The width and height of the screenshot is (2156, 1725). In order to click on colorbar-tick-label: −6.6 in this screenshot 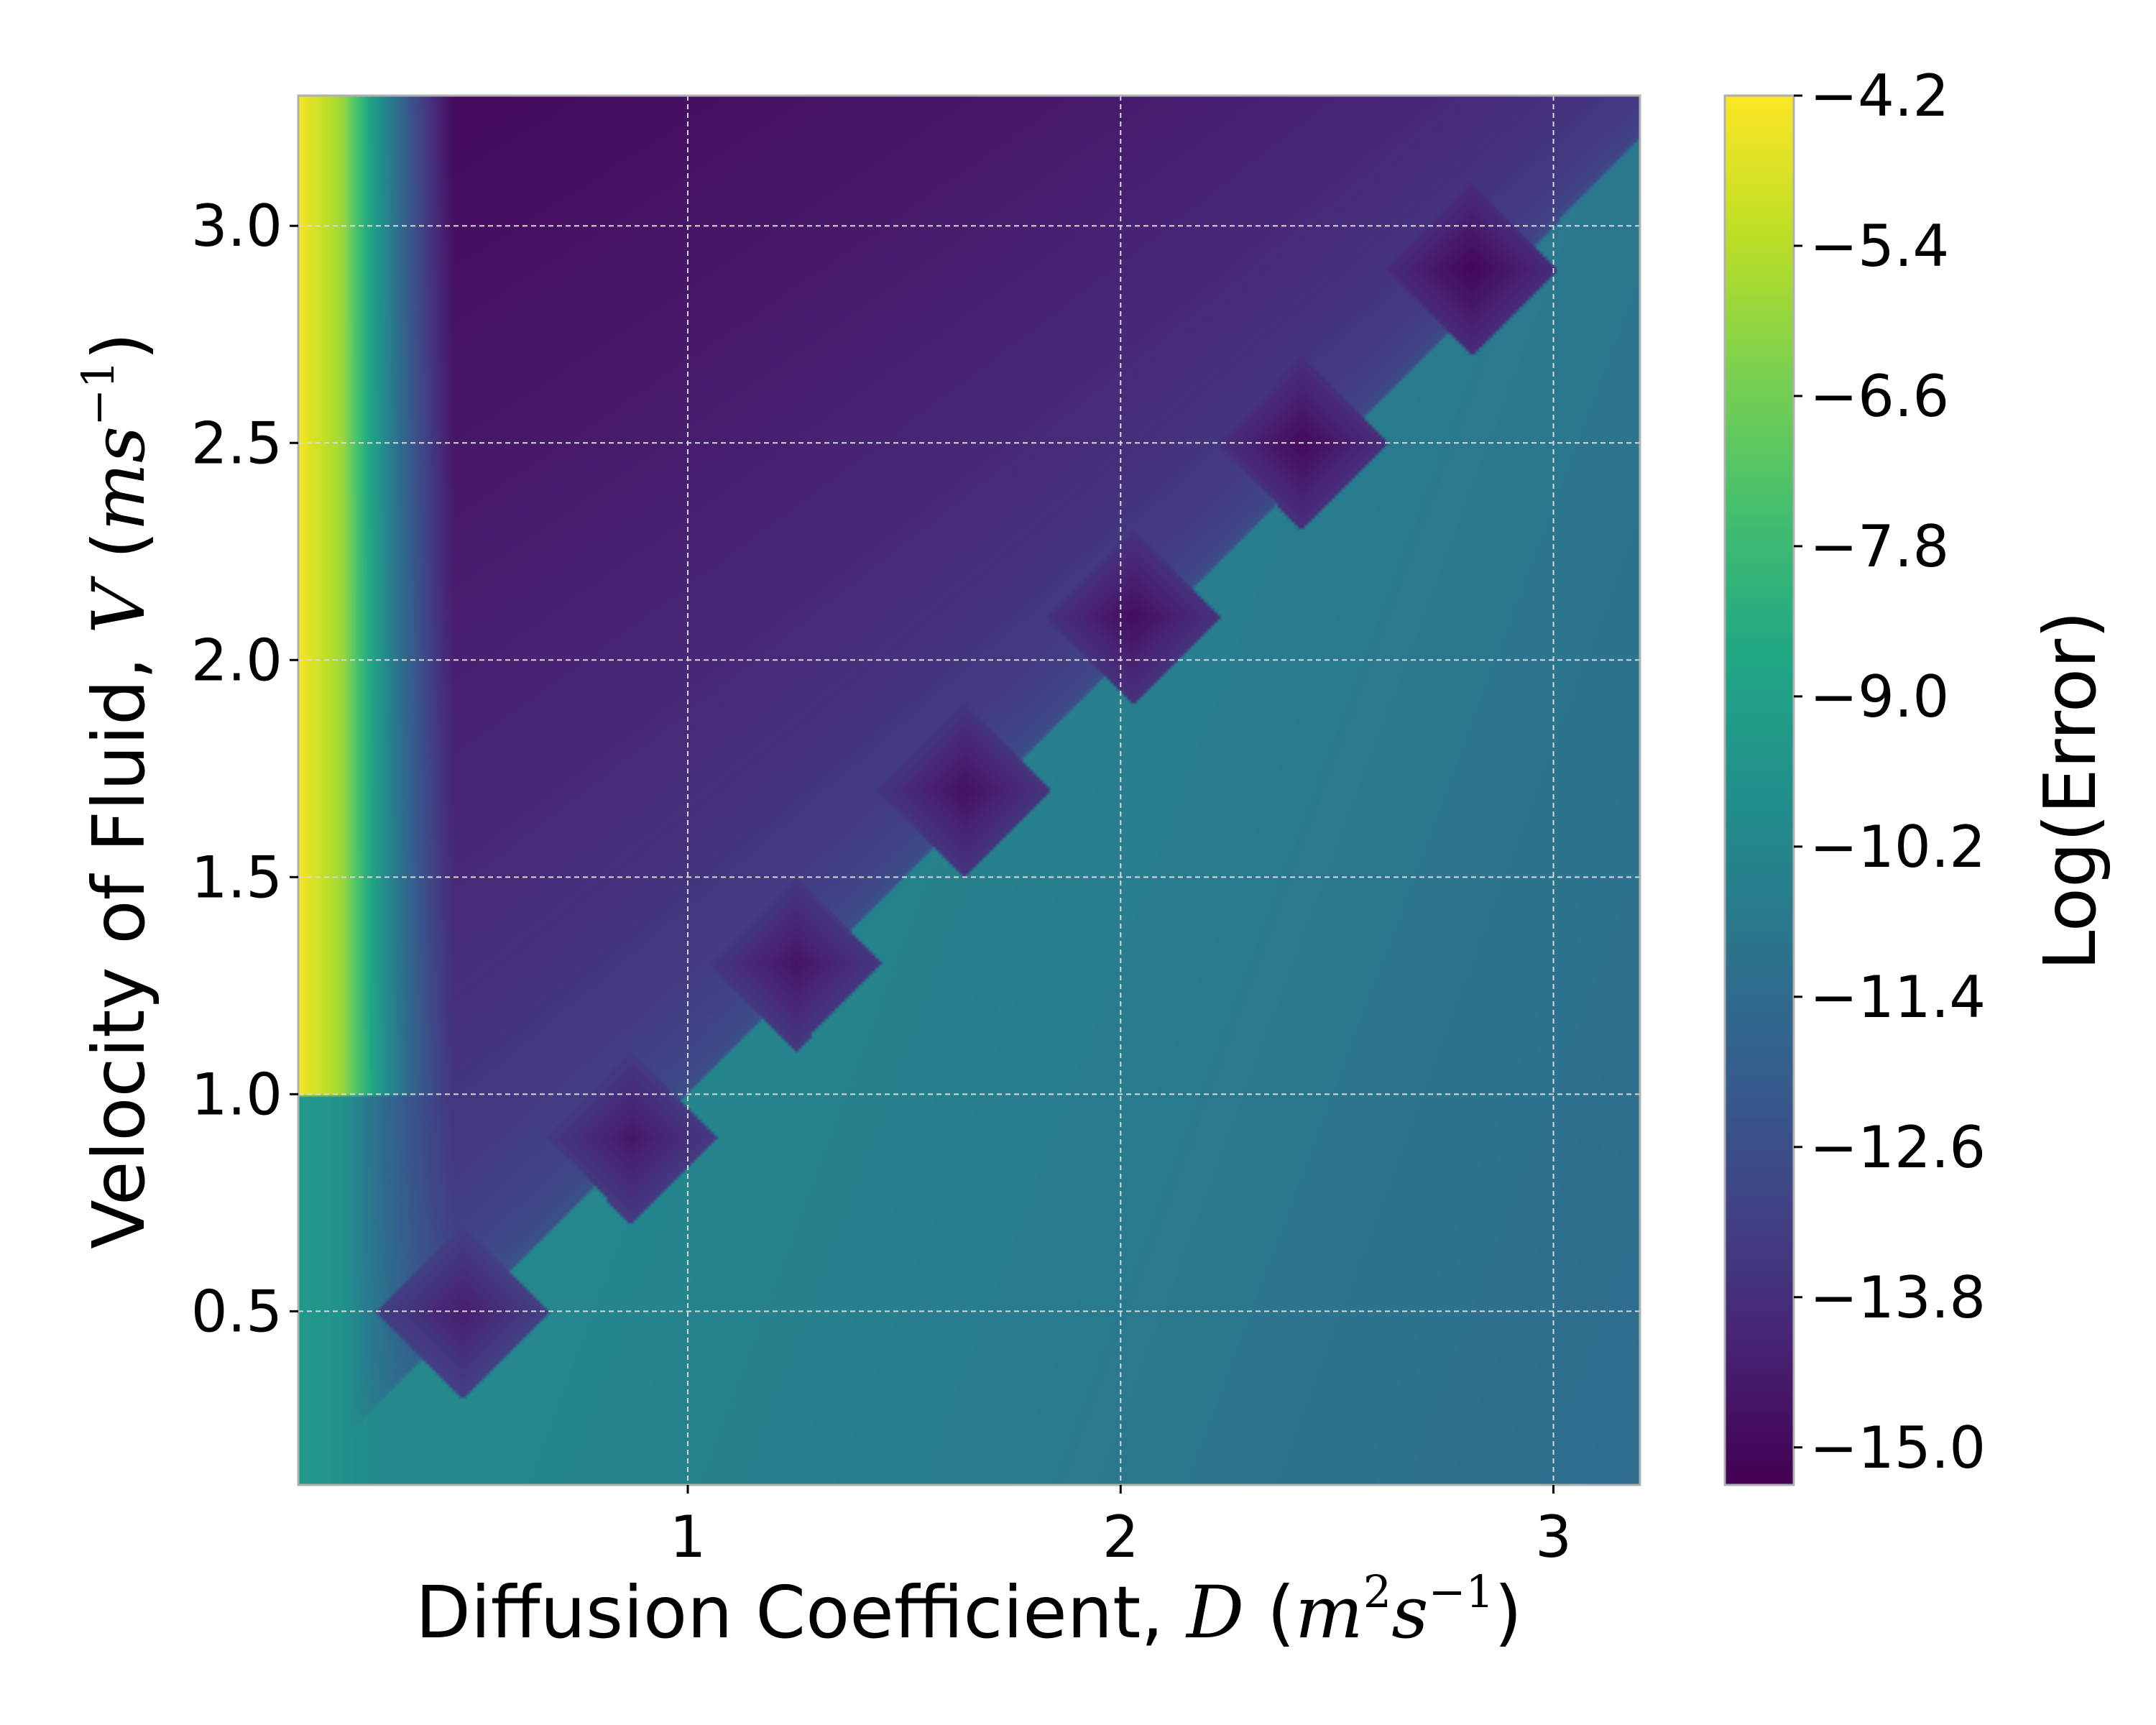, I will do `click(1879, 396)`.